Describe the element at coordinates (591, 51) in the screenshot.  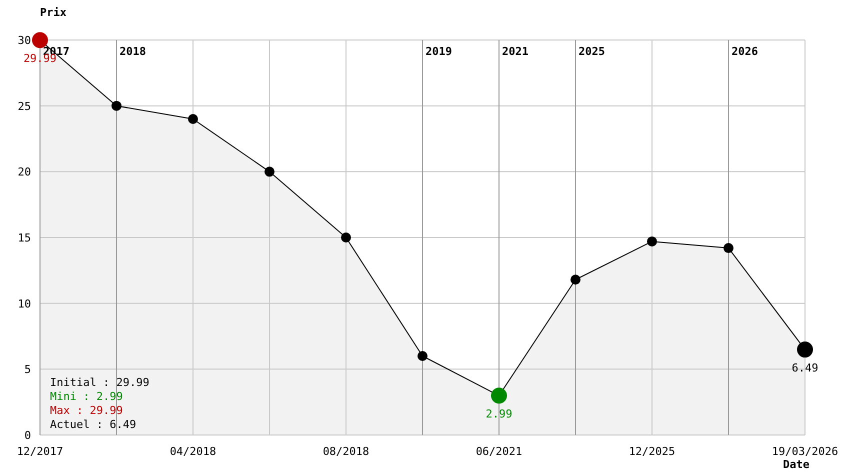
I see `annotation: 2025` at that location.